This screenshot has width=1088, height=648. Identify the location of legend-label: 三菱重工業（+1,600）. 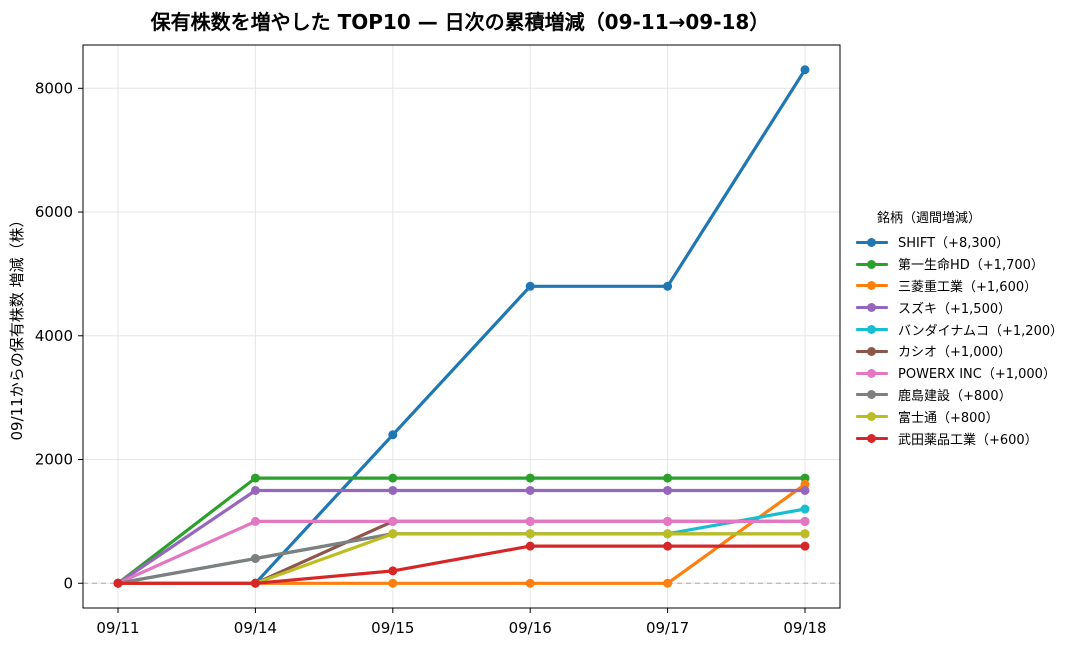
(968, 287).